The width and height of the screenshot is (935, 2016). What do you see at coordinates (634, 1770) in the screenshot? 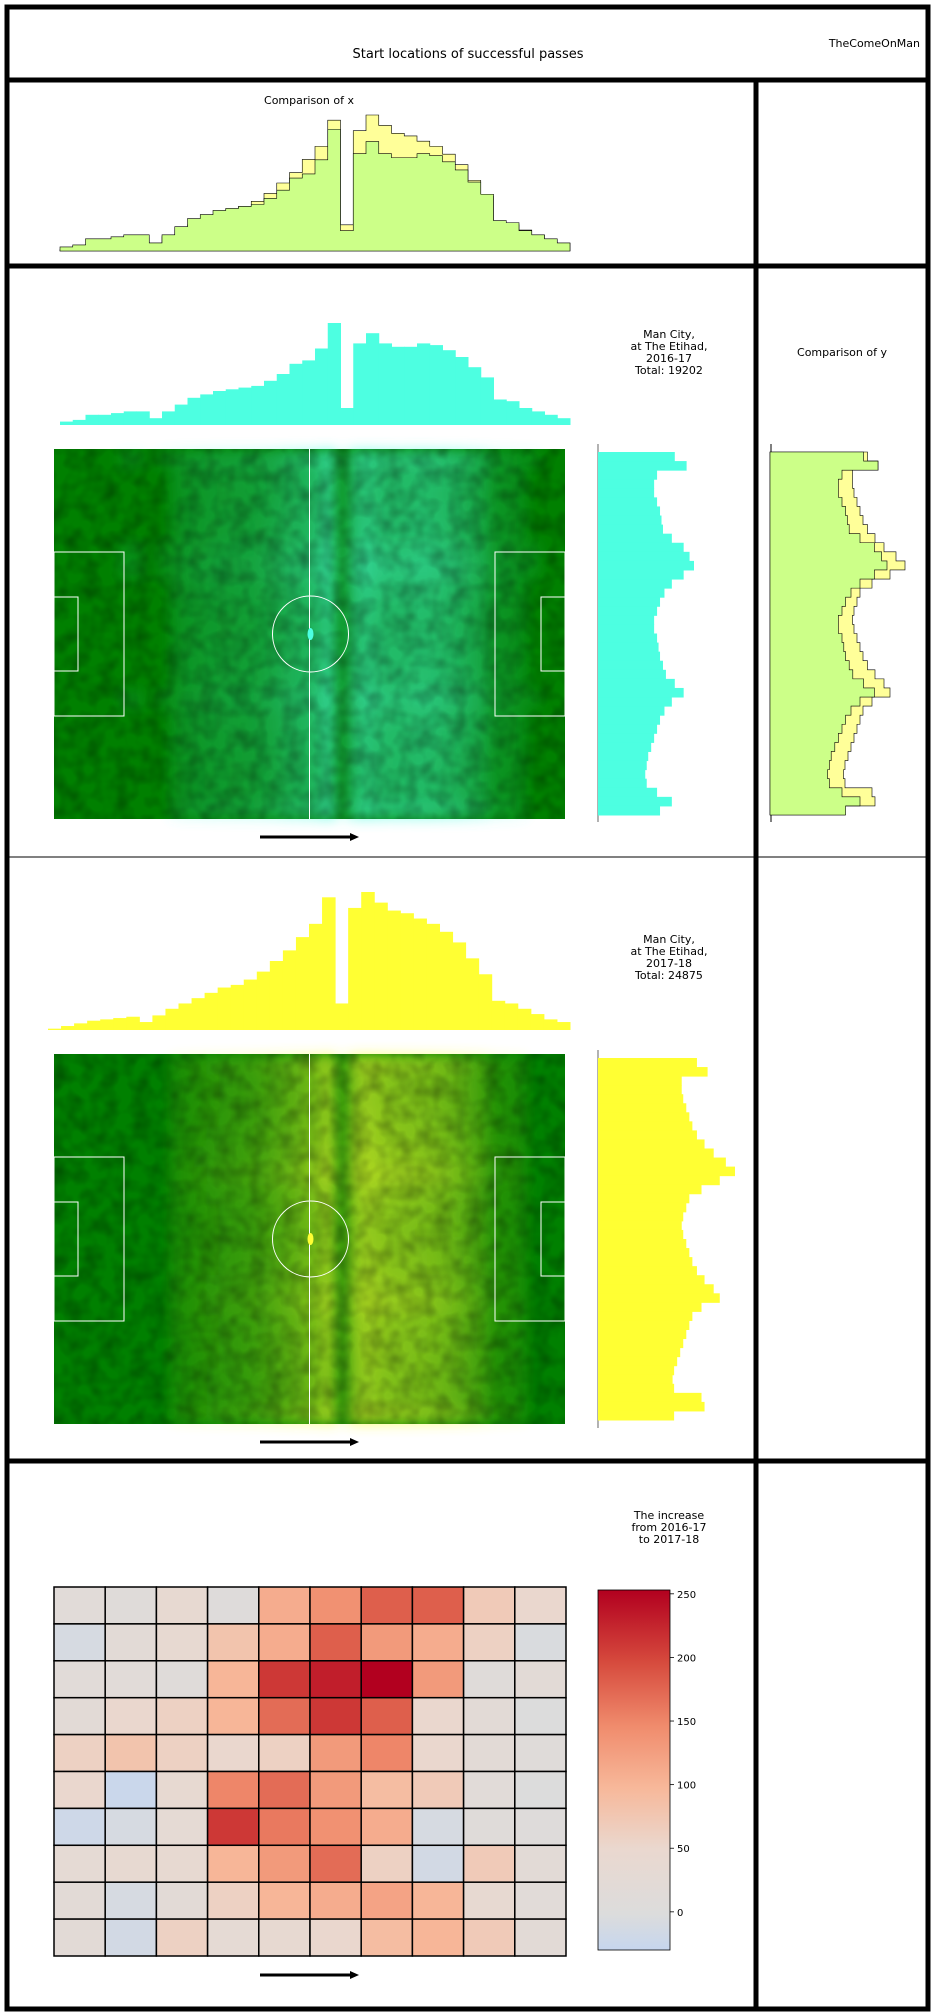
I see `colorbar` at bounding box center [634, 1770].